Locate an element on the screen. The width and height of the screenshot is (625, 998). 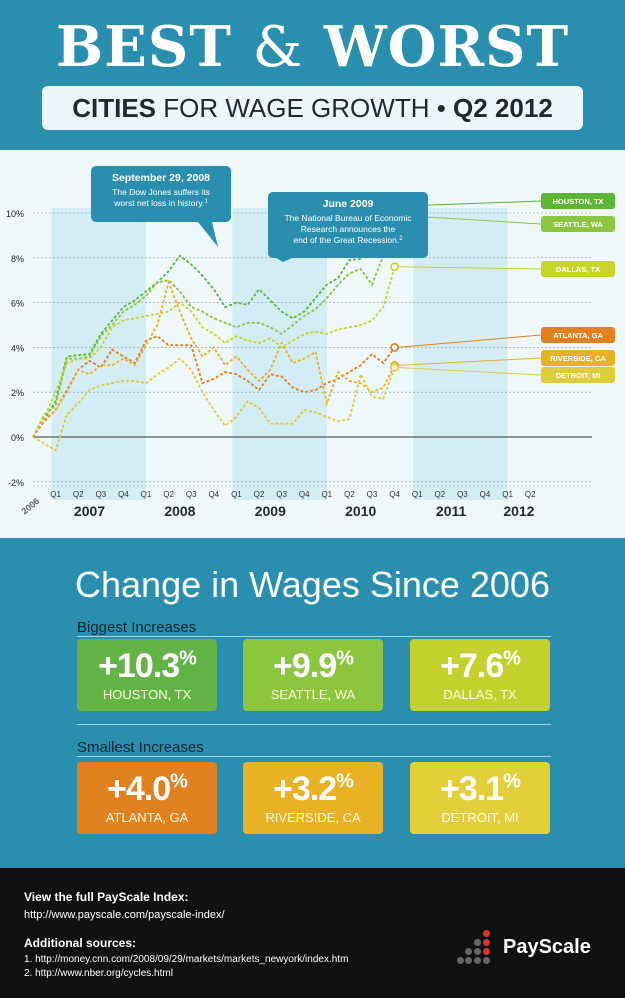
series-tag-houston is located at coordinates (578, 201).